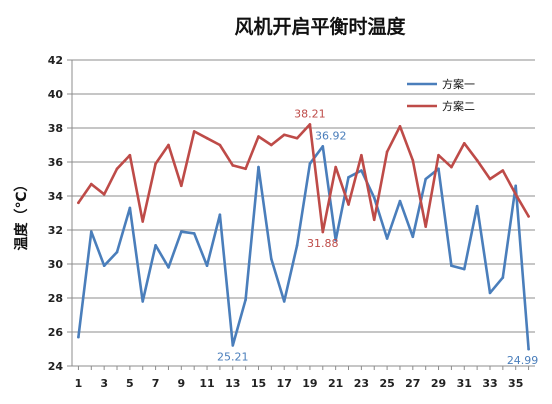  Describe the element at coordinates (55, 298) in the screenshot. I see `y-tick-label: 28` at that location.